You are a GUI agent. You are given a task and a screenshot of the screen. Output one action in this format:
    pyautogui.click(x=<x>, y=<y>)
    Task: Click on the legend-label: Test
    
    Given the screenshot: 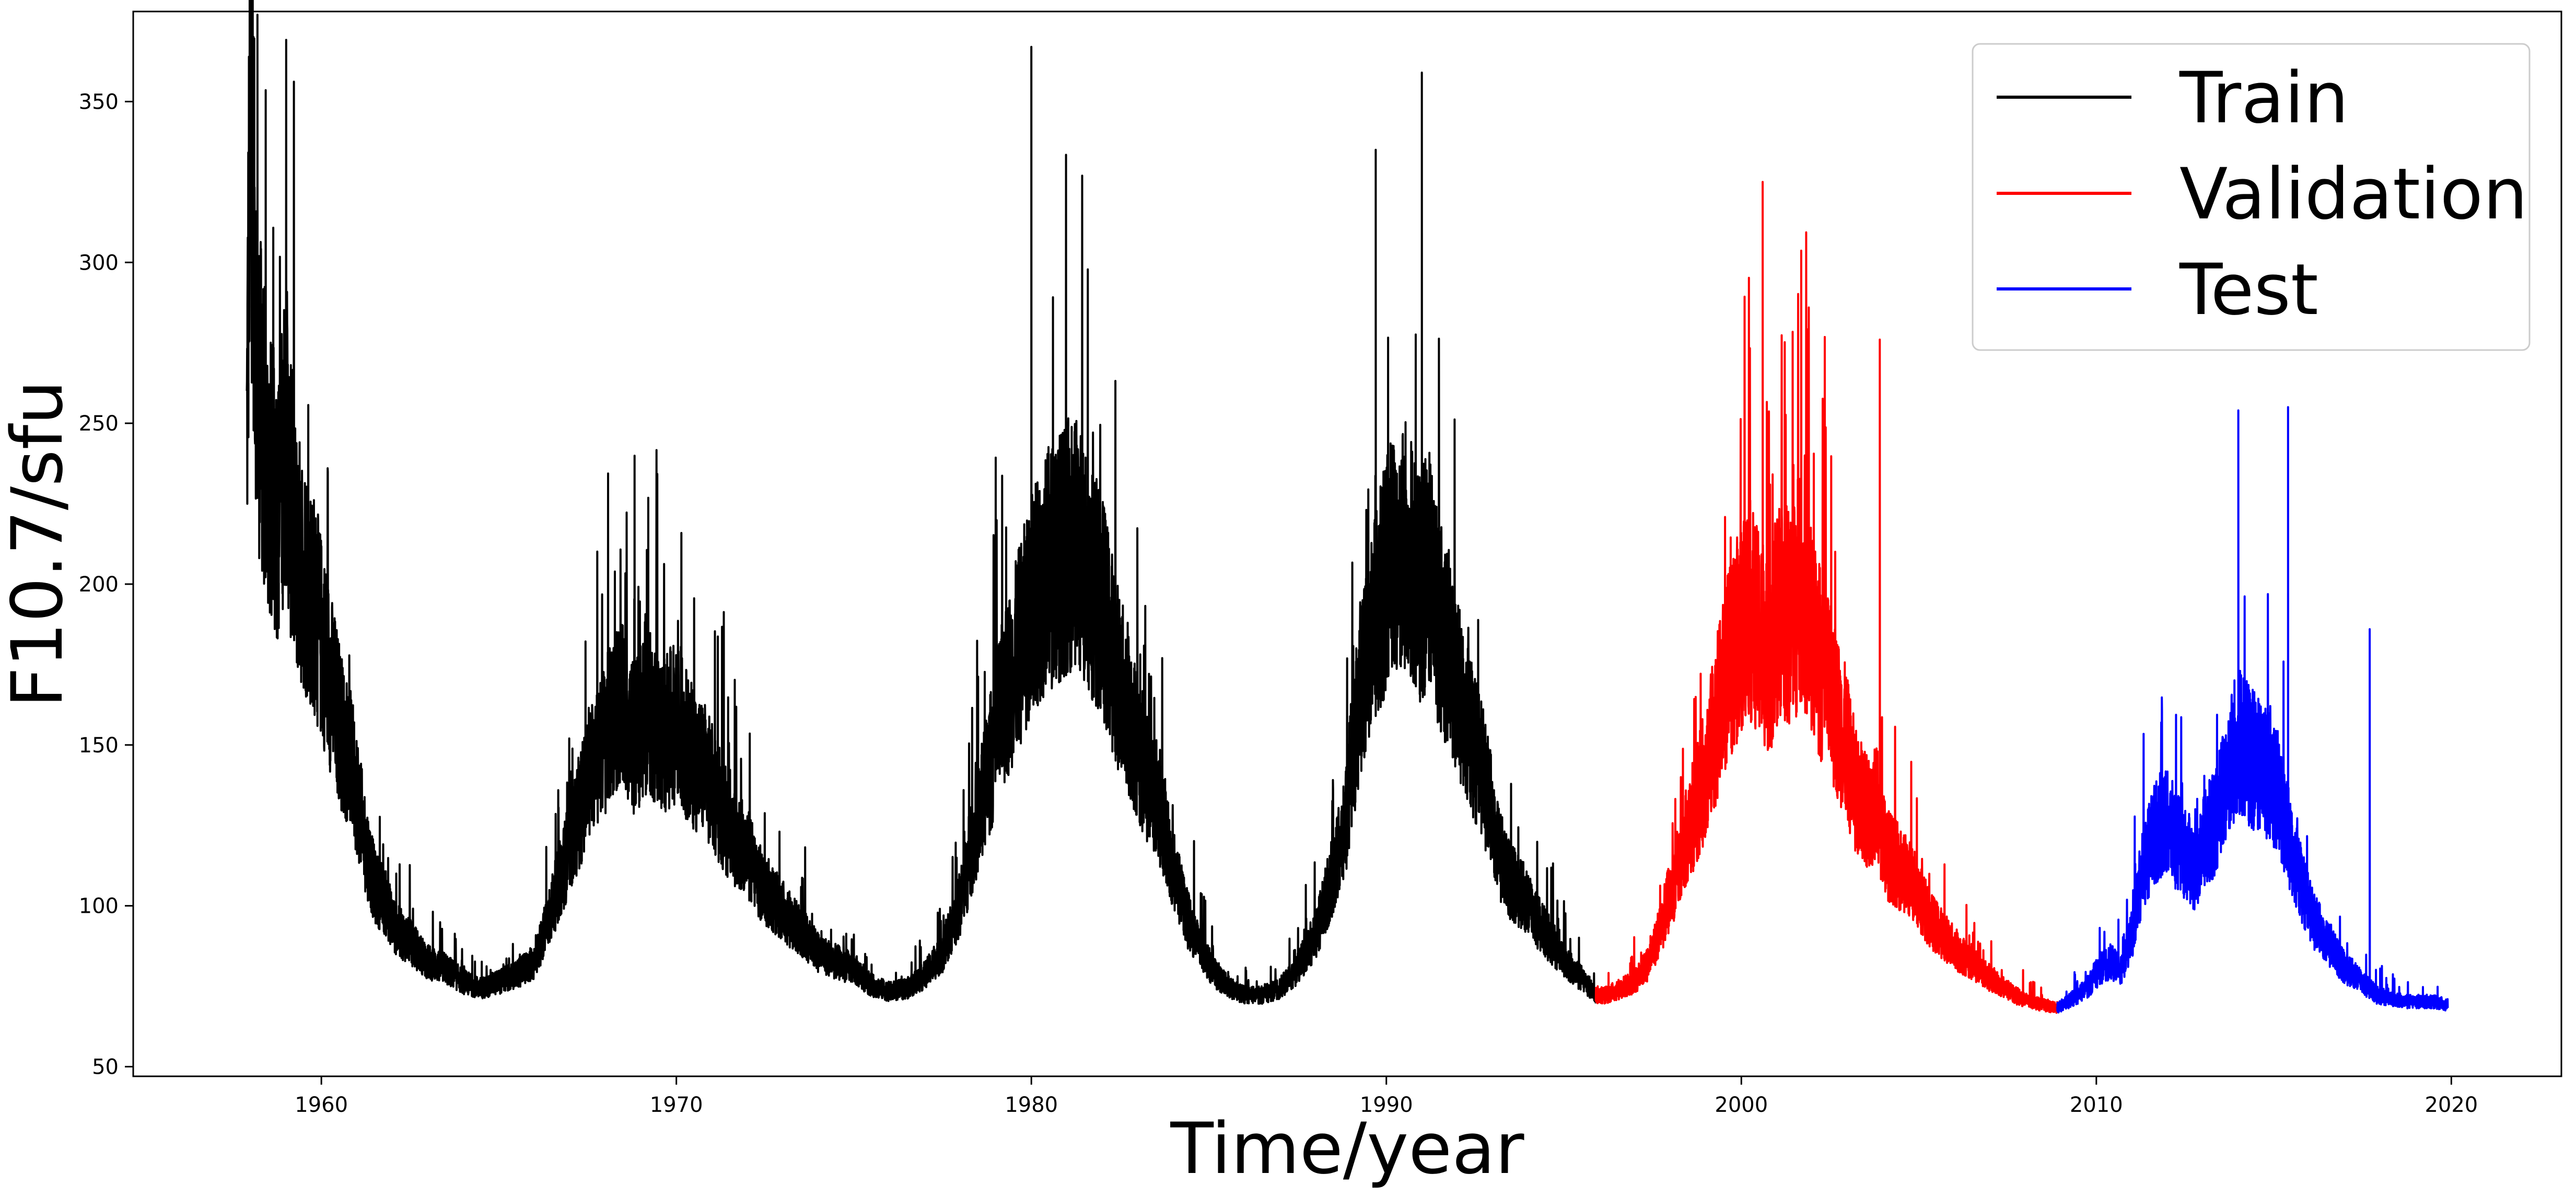 What is the action you would take?
    pyautogui.click(x=2248, y=290)
    